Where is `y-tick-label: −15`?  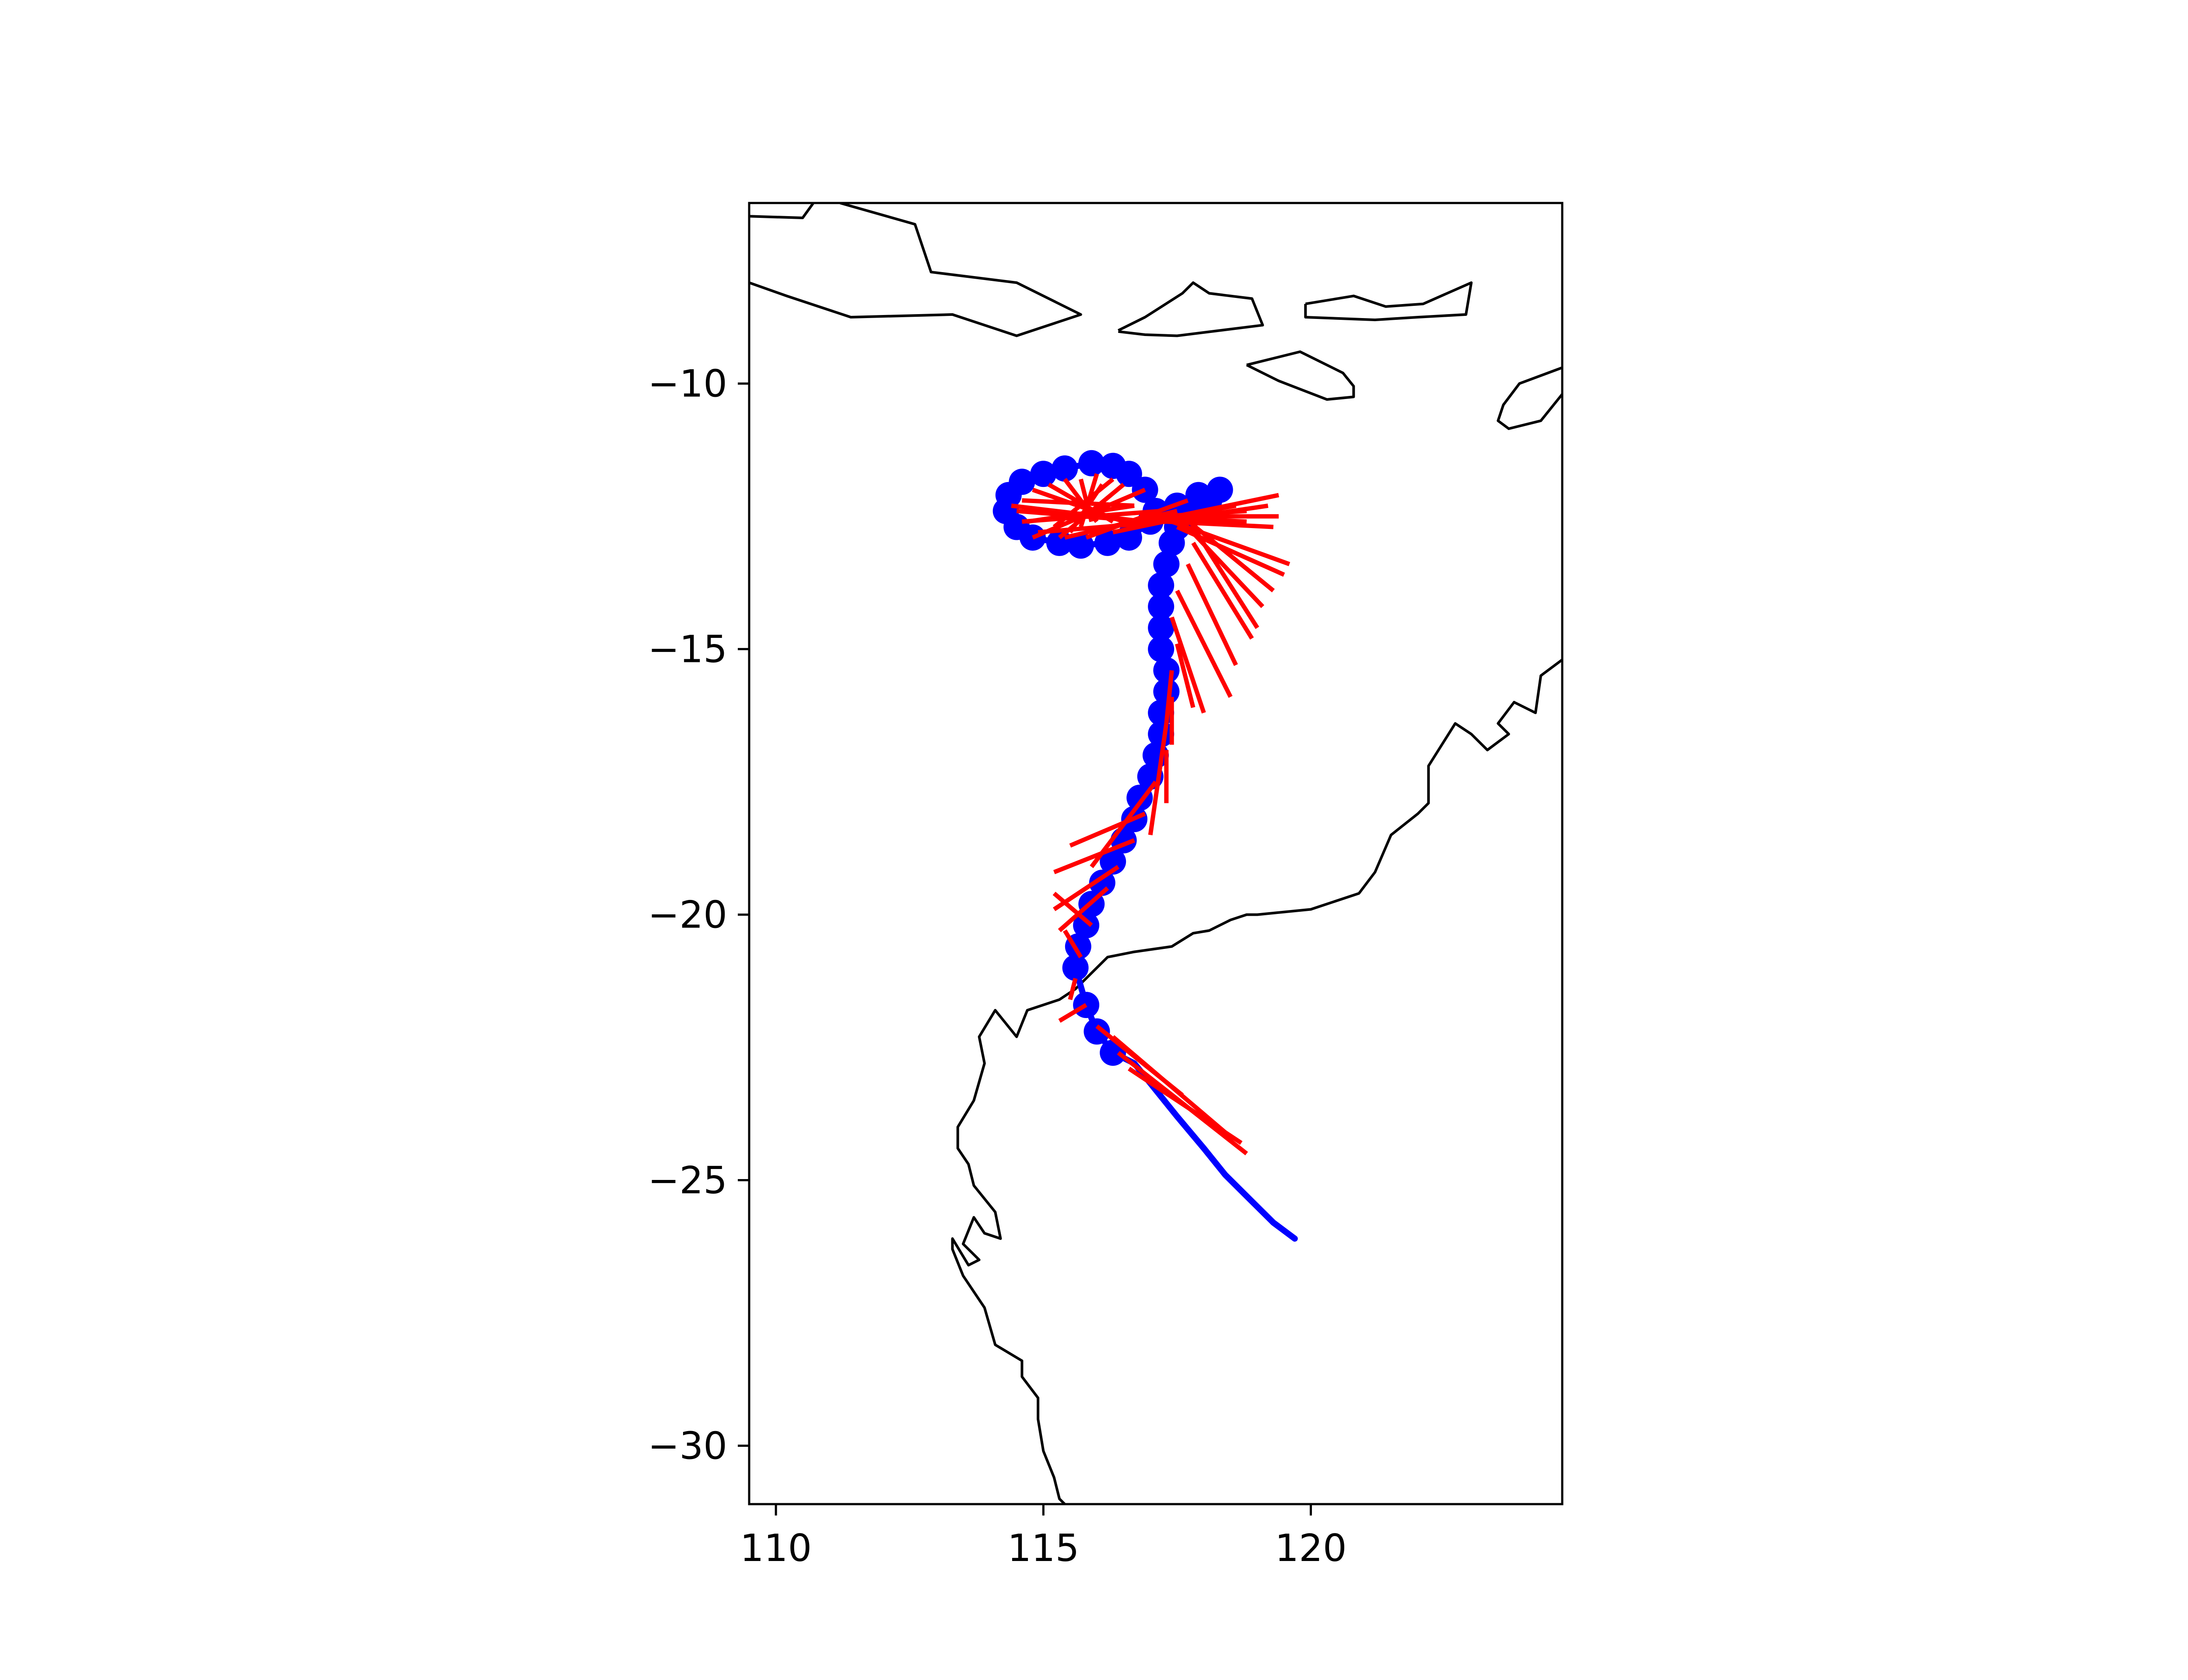 y-tick-label: −15 is located at coordinates (688, 650).